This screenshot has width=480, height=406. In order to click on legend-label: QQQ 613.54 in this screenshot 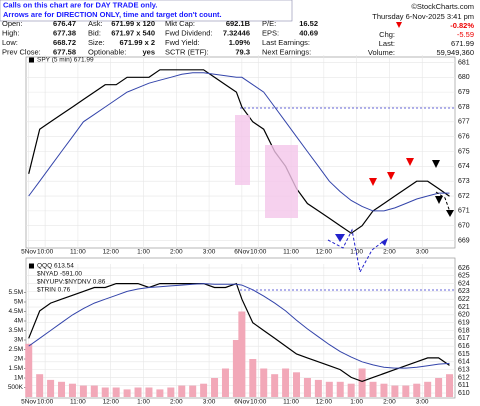, I will do `click(55, 266)`.